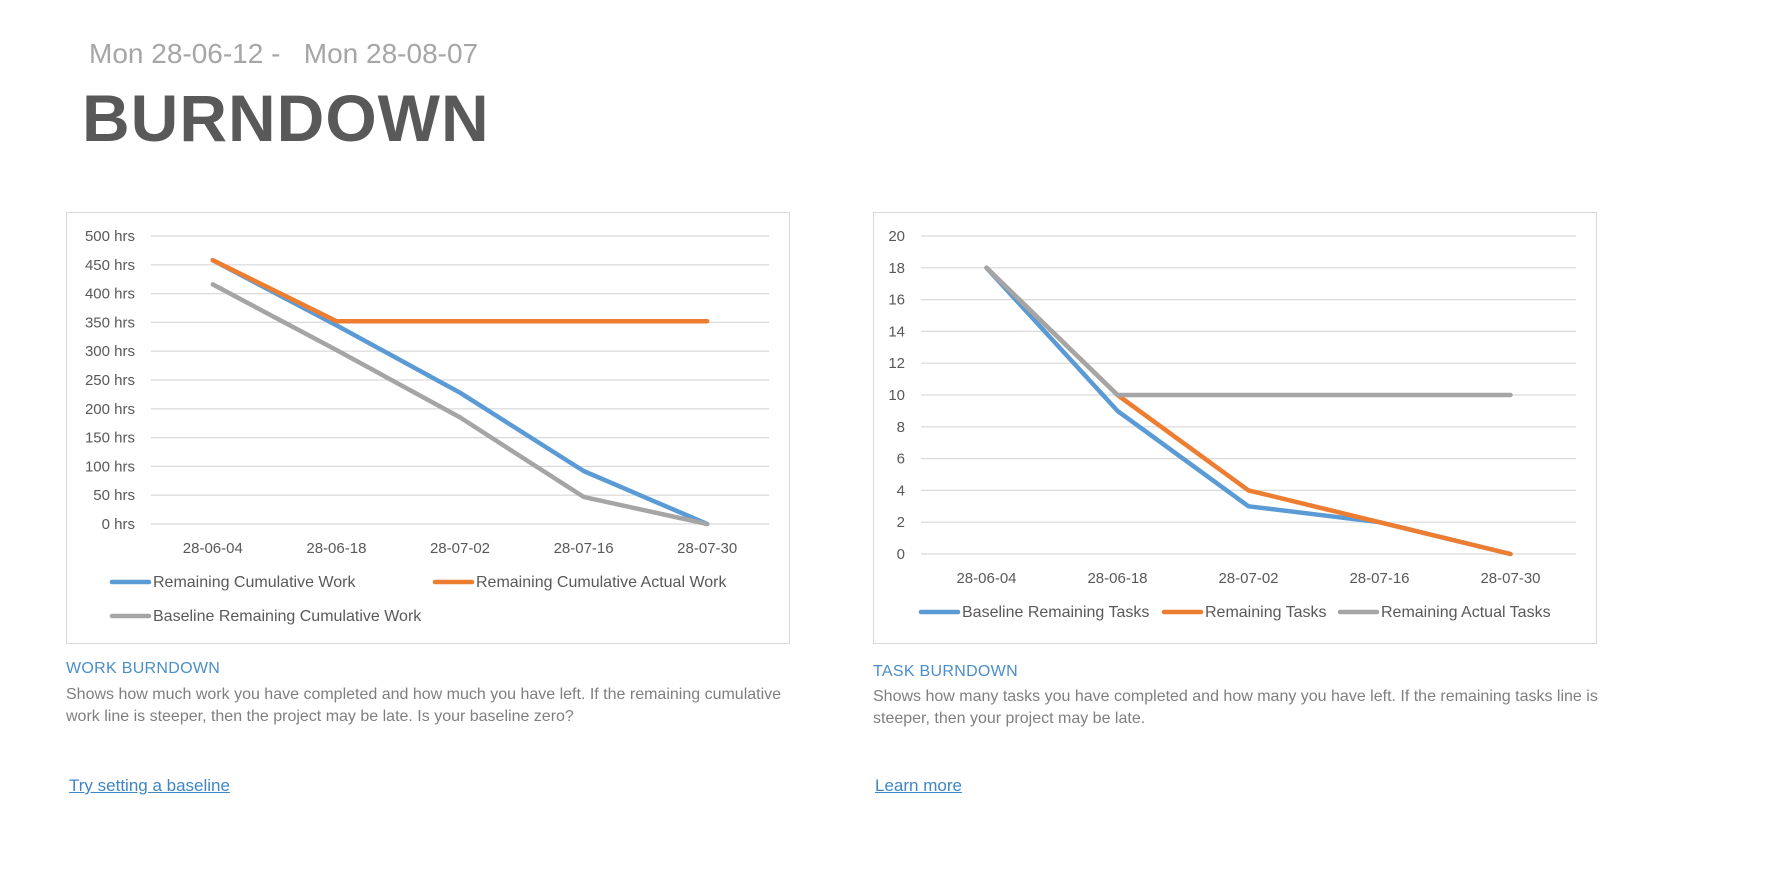 The width and height of the screenshot is (1773, 891). Describe the element at coordinates (213, 548) in the screenshot. I see `work-x-tick-label: 28-06-04` at that location.